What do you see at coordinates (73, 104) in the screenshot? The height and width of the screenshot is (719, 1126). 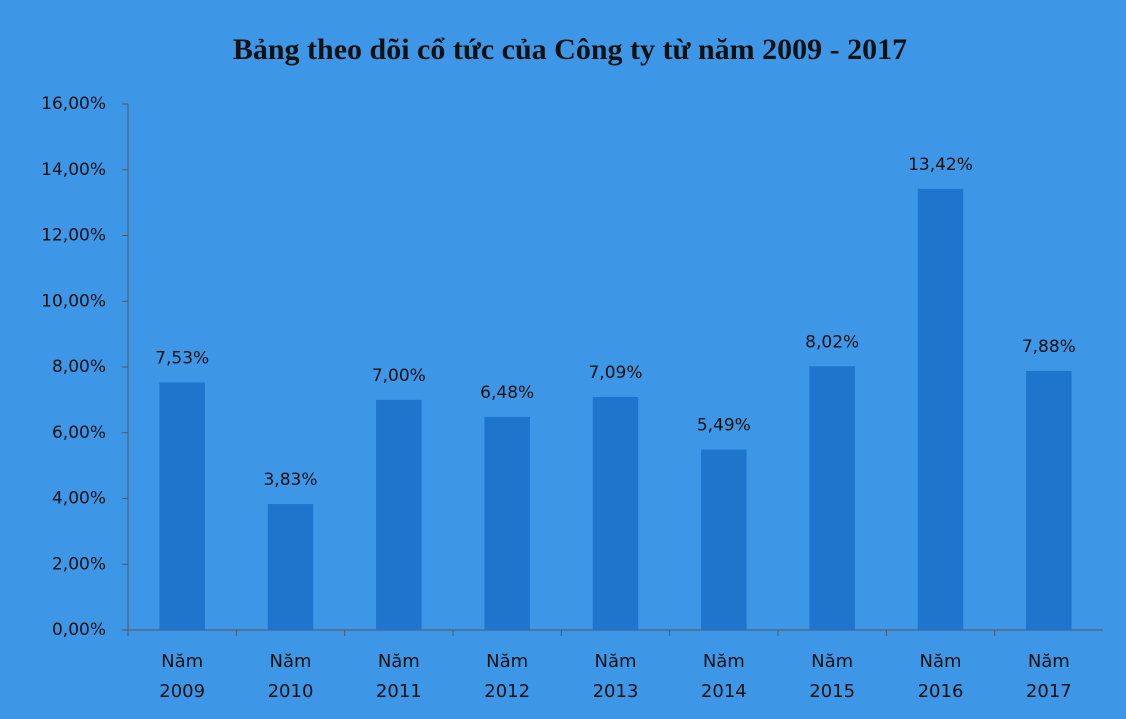 I see `y-tick-label: 16,00%` at bounding box center [73, 104].